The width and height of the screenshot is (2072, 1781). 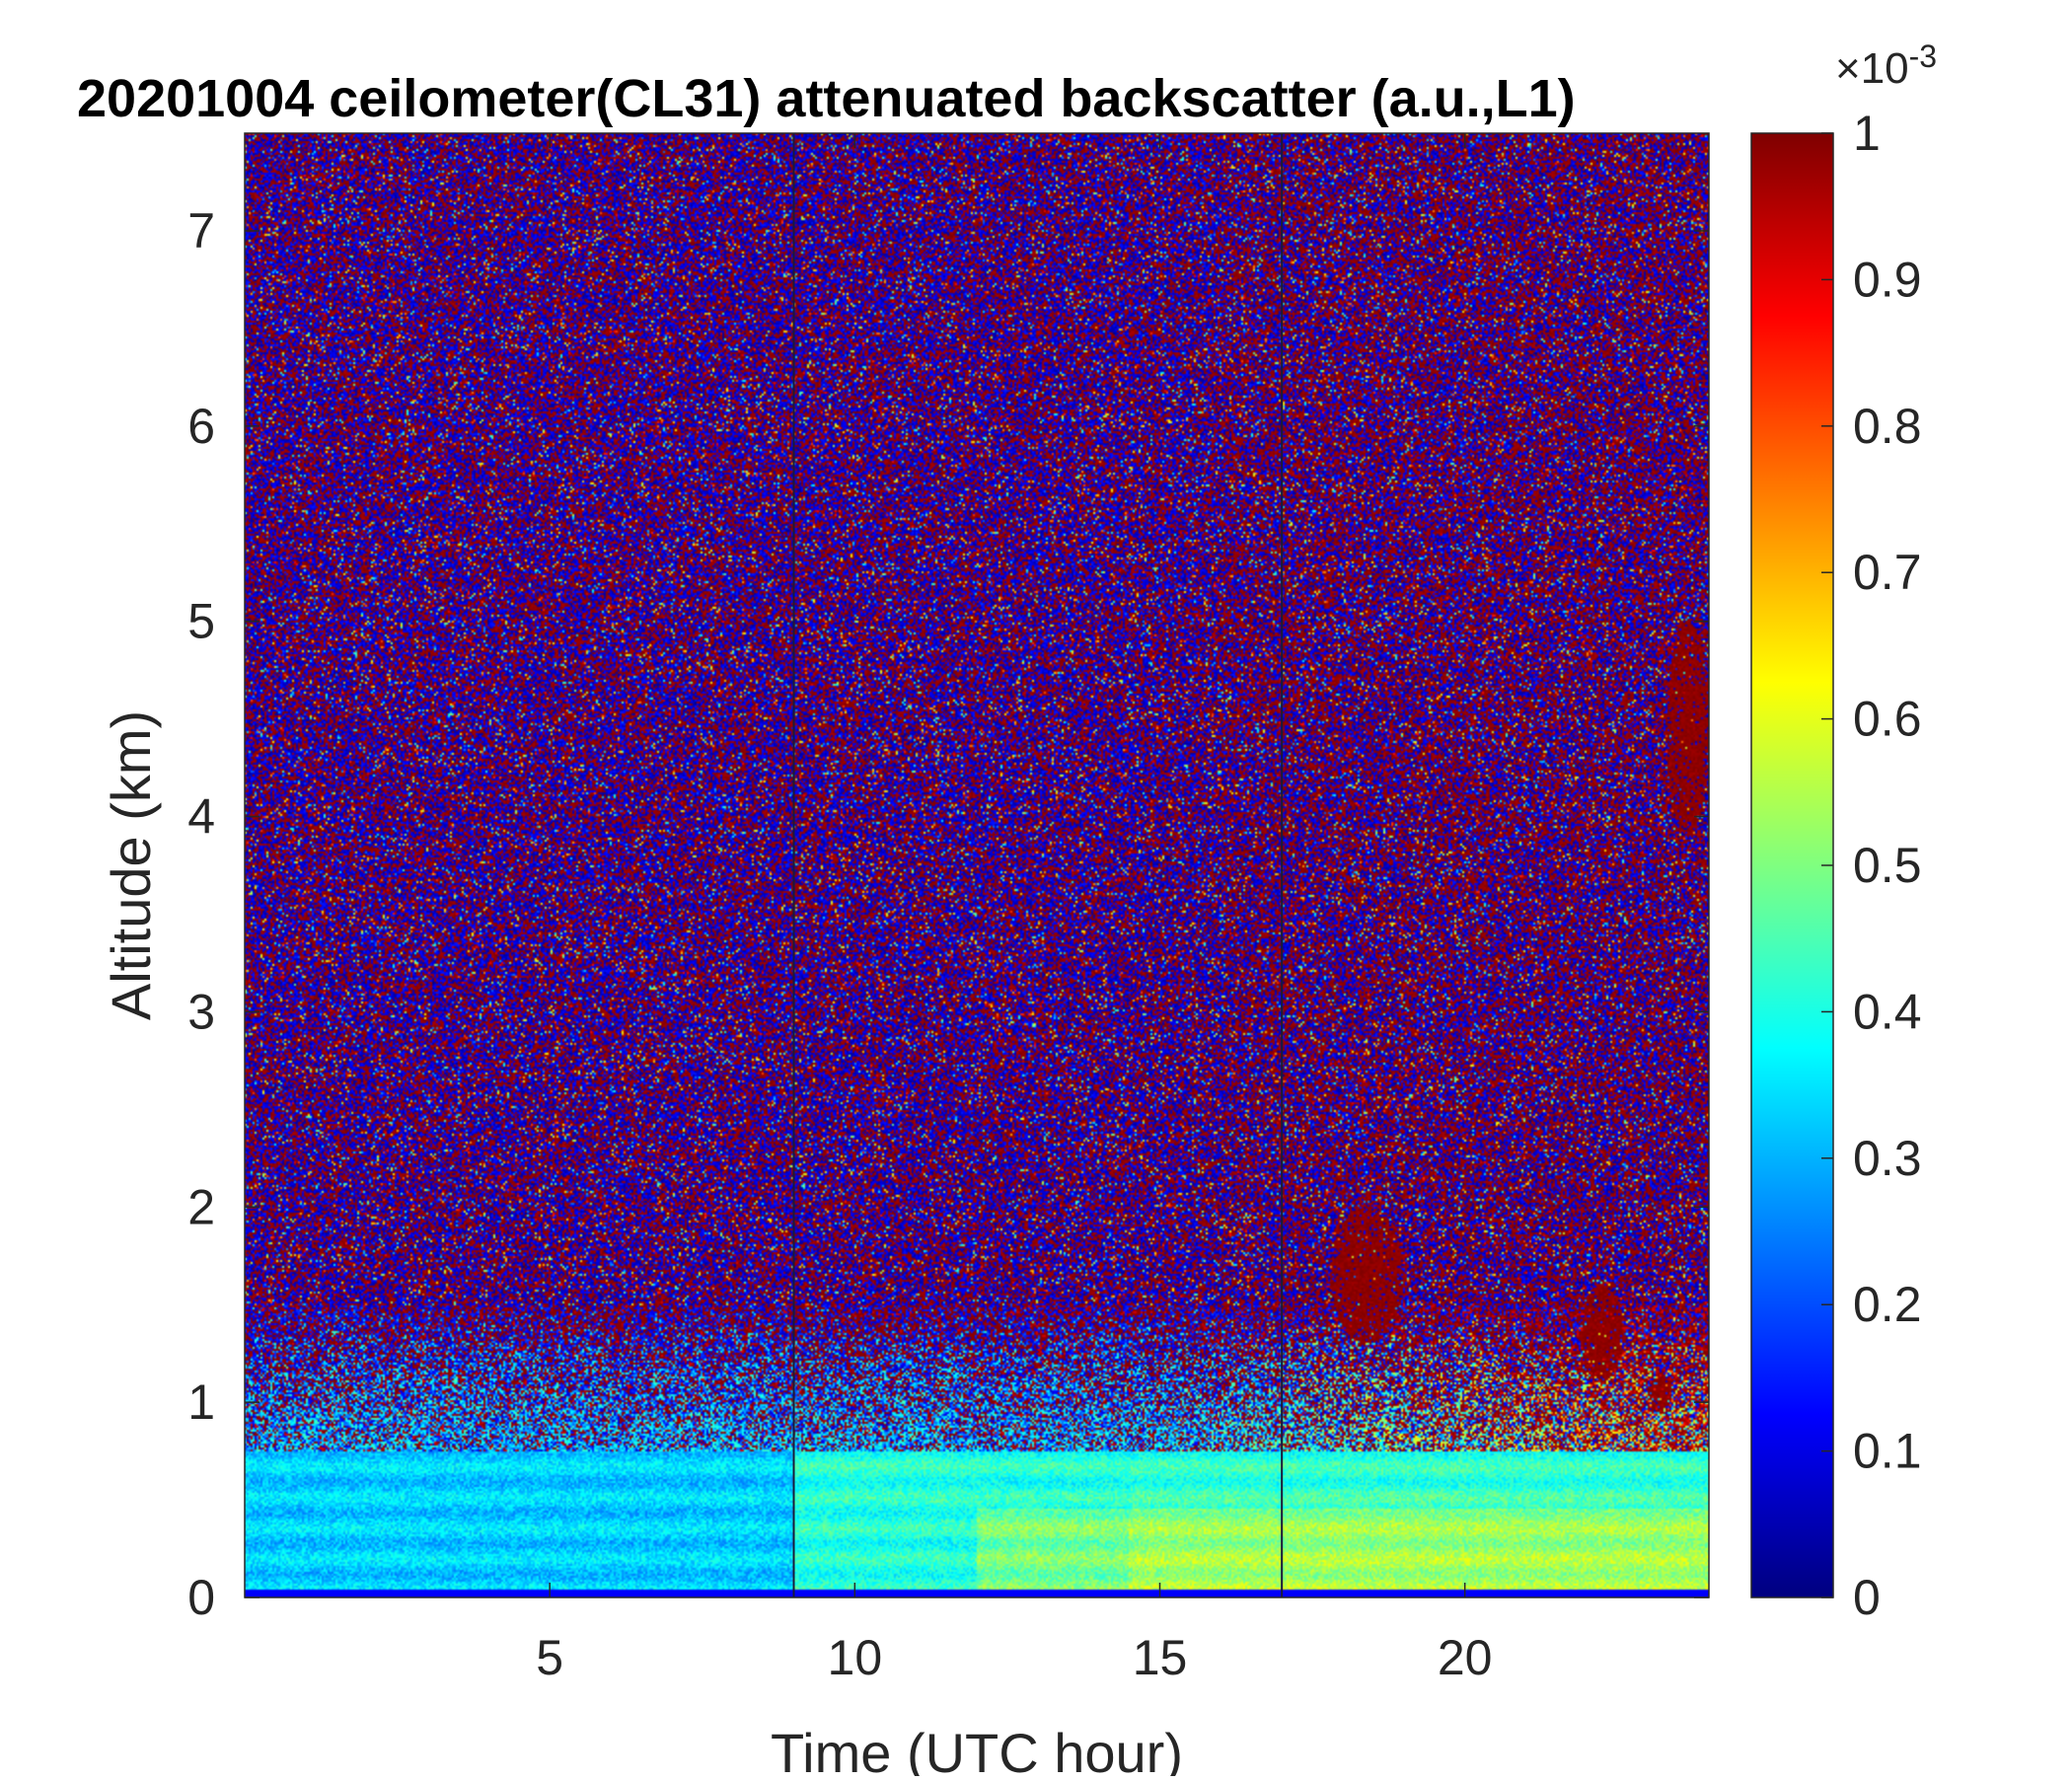 I want to click on x-tick-label: 15, so click(x=1160, y=1657).